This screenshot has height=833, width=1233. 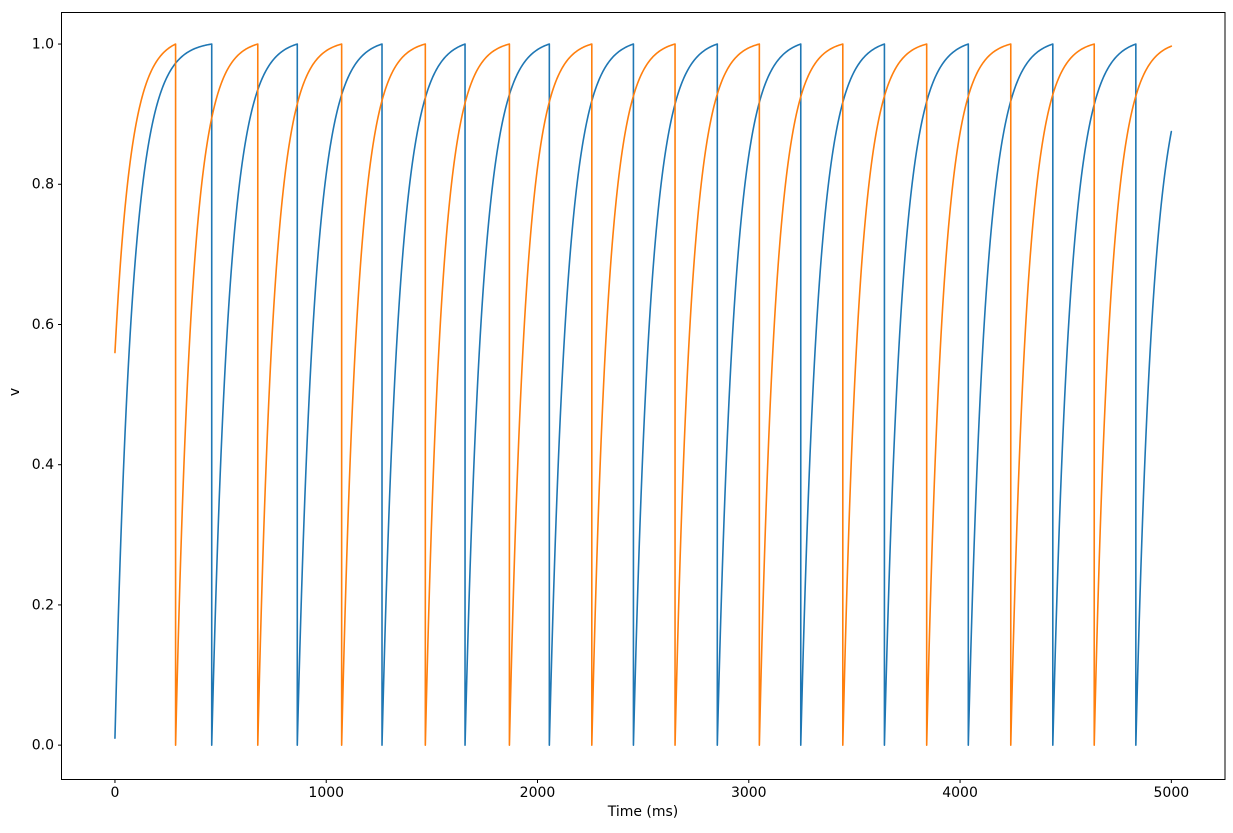 I want to click on x-tick-label: 3000, so click(x=749, y=793).